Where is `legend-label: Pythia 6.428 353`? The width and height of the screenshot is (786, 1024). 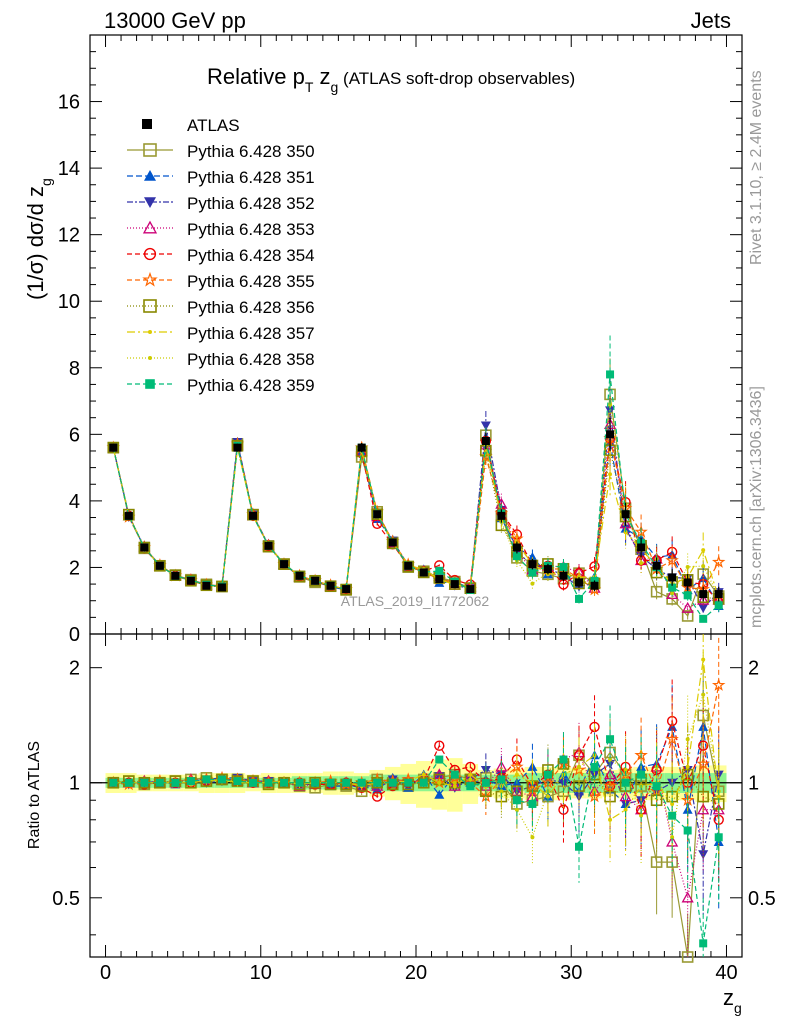
legend-label: Pythia 6.428 353 is located at coordinates (251, 229).